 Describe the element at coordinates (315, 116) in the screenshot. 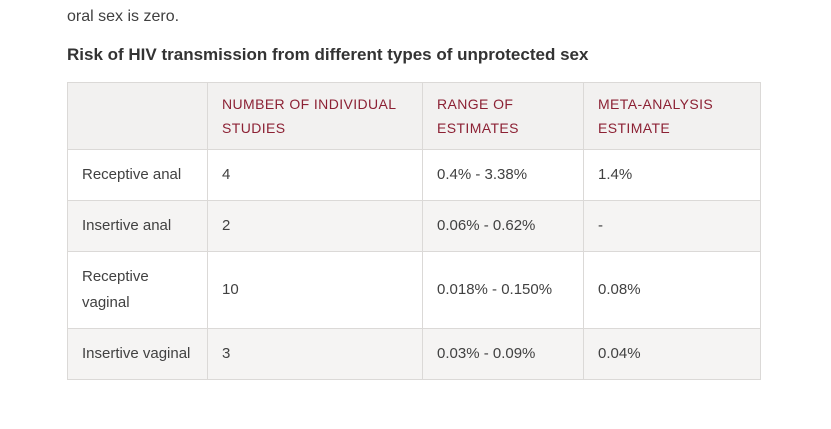

I see `column-header-studies: NUMBER OF INDIVIDUAL STUDIES` at that location.